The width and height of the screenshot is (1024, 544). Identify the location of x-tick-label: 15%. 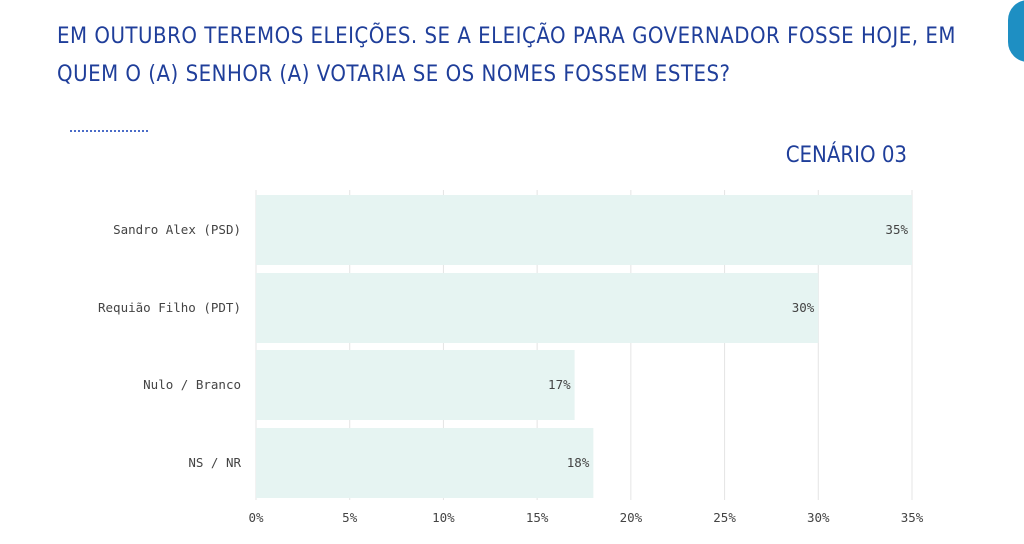
(537, 517).